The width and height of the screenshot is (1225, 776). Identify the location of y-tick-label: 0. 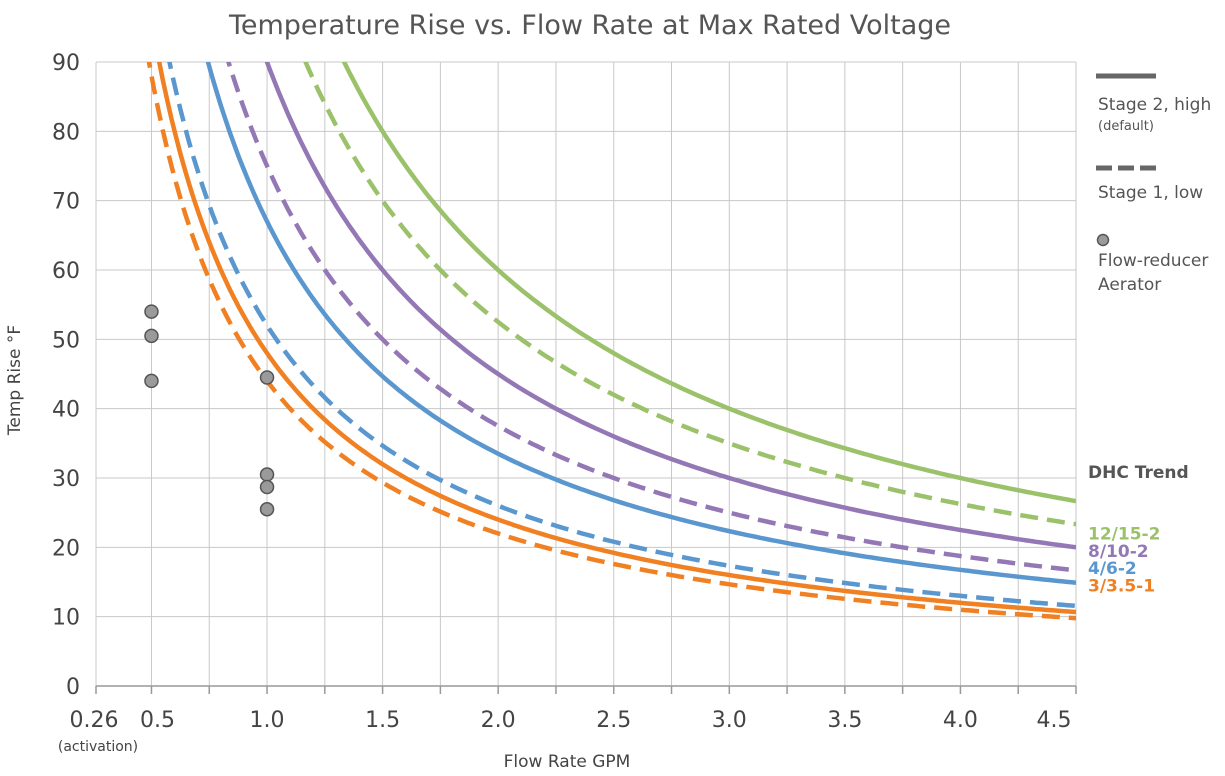
(73, 687).